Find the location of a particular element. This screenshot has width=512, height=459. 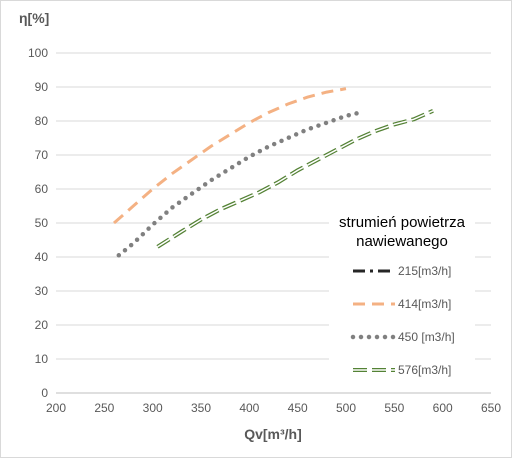

y-tick-label: 40 is located at coordinates (42, 257).